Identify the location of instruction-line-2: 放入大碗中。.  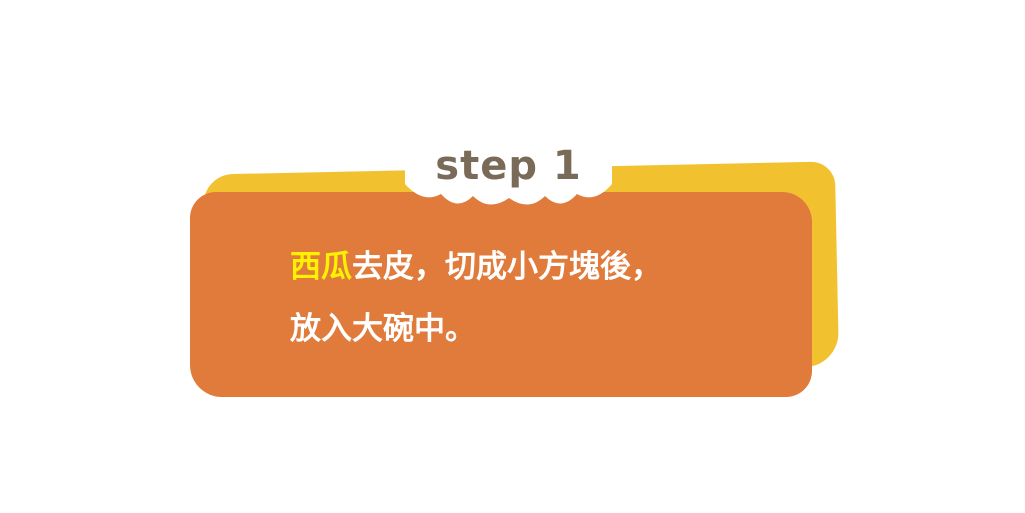
(383, 329).